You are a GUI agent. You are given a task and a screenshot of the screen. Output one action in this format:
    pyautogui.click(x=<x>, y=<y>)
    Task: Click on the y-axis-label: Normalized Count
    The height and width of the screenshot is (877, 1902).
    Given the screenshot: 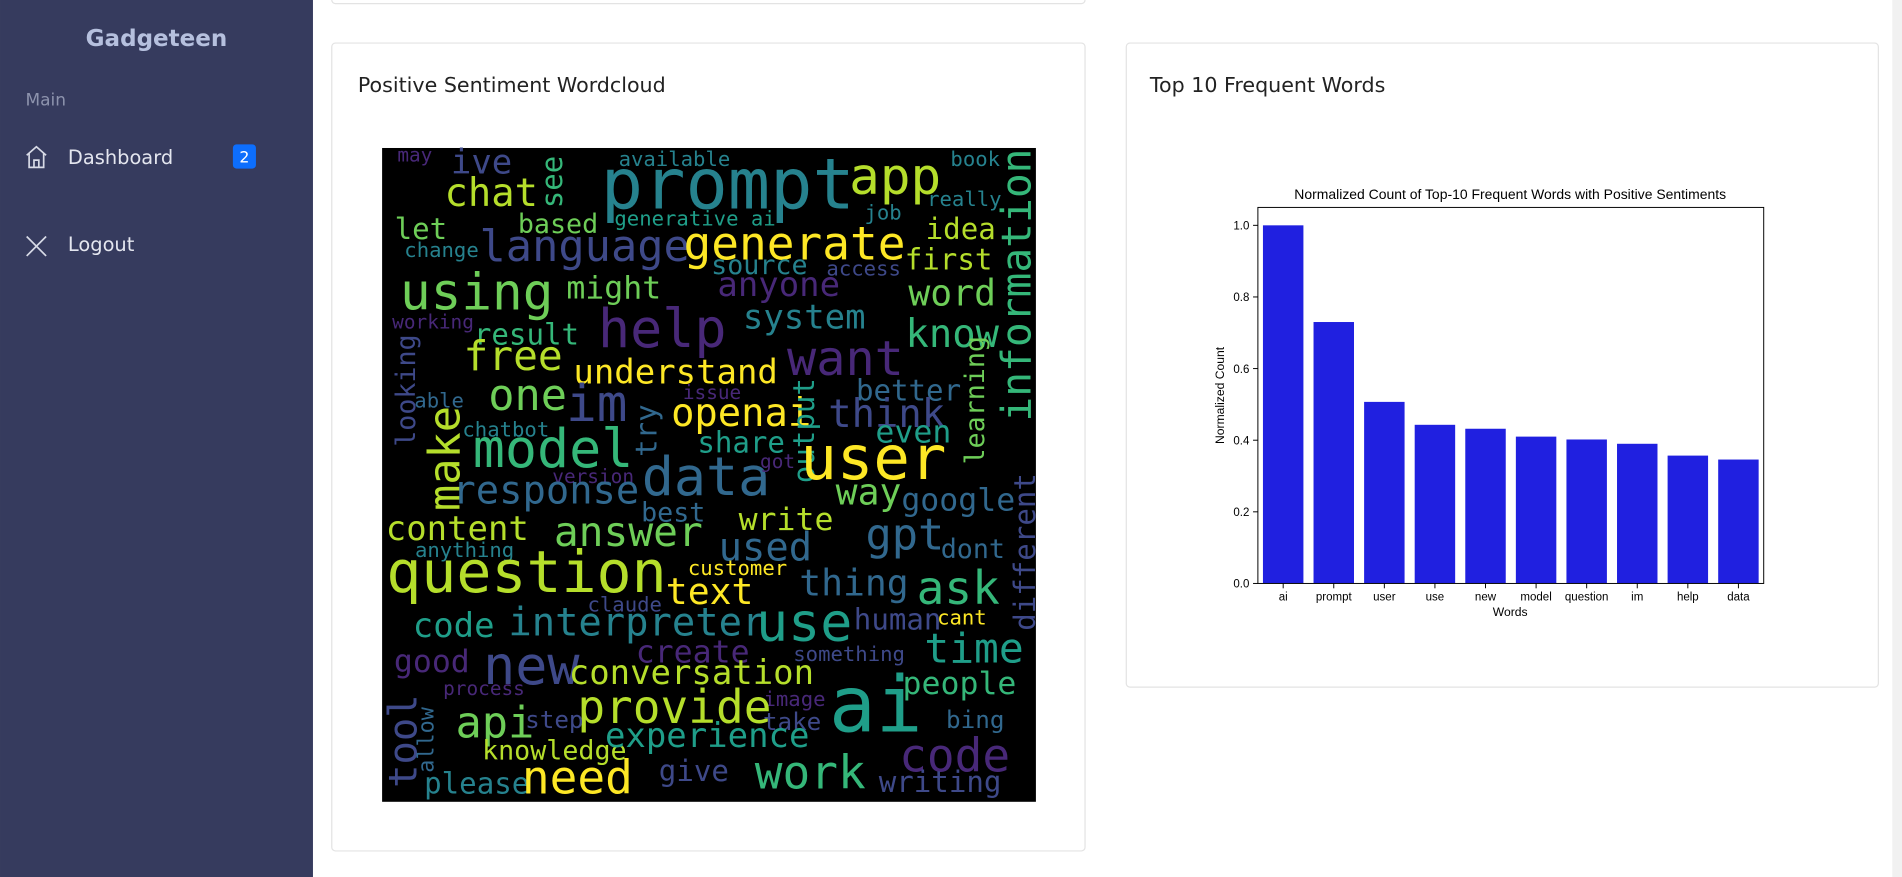 What is the action you would take?
    pyautogui.click(x=1220, y=395)
    